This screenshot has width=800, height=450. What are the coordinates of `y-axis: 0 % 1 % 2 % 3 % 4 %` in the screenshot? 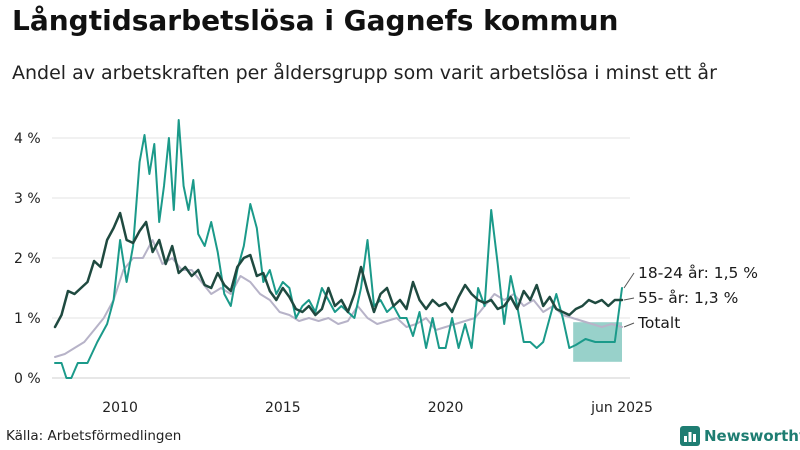 It's located at (27, 259).